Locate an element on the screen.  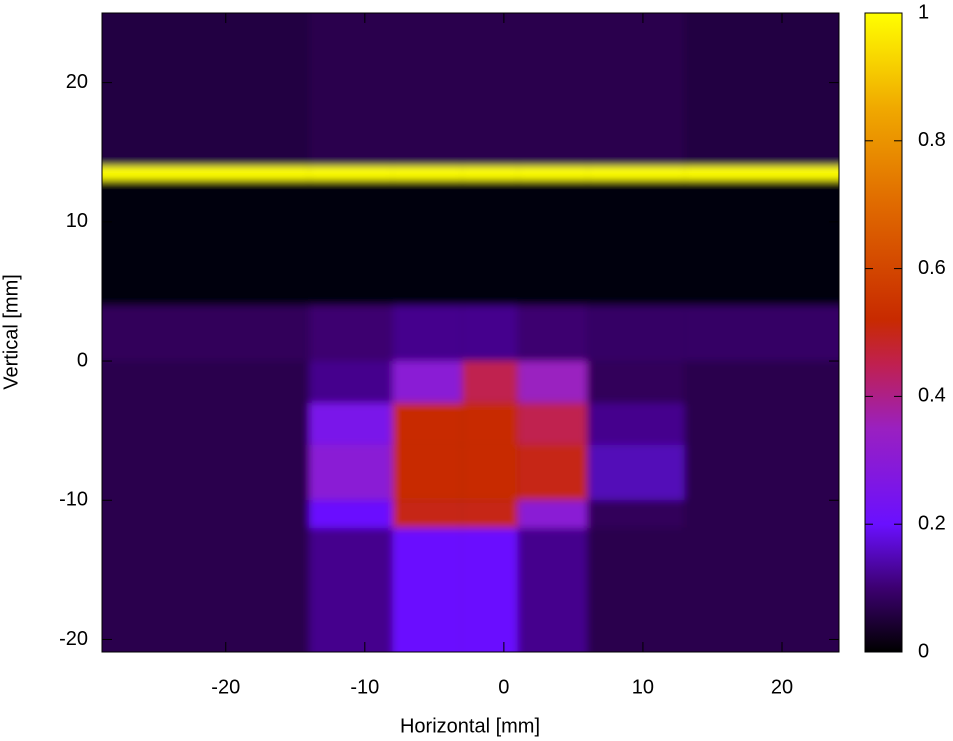
y-tick-label: 20 is located at coordinates (77, 82).